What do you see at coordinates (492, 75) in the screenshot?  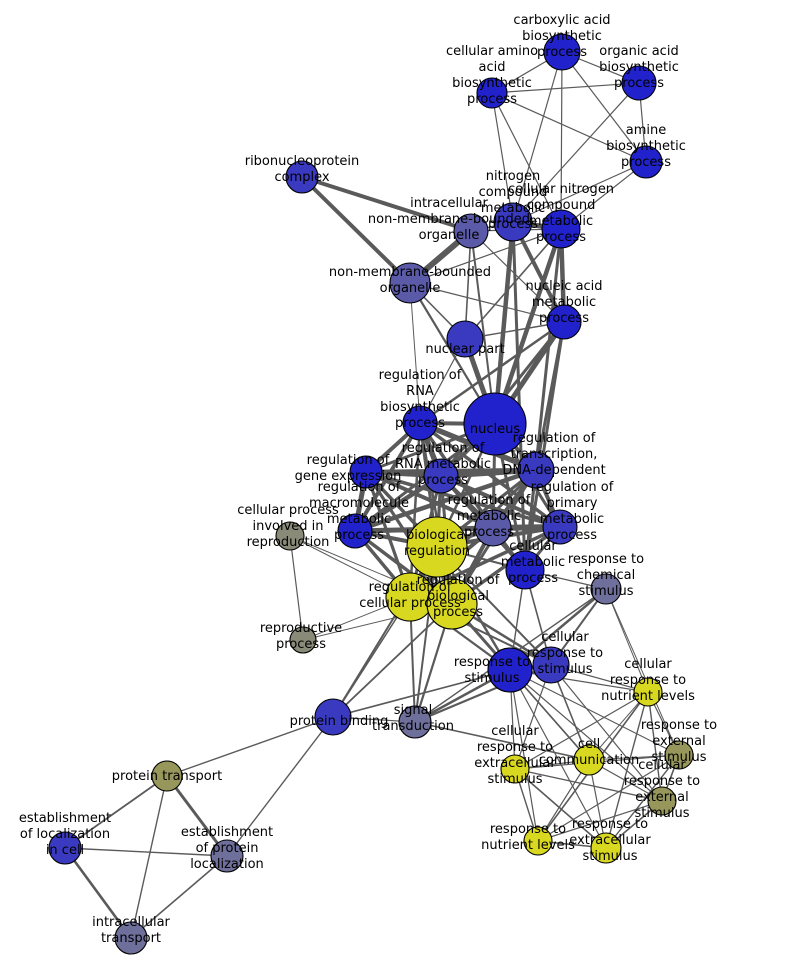 I see `graph-node-label: cellular amino acid biosynthetic process` at bounding box center [492, 75].